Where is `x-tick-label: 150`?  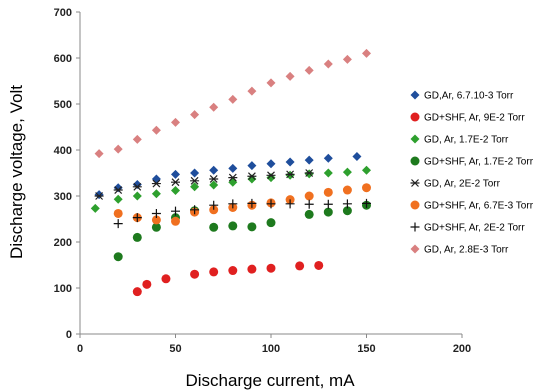
x-tick-label: 150 is located at coordinates (366, 349).